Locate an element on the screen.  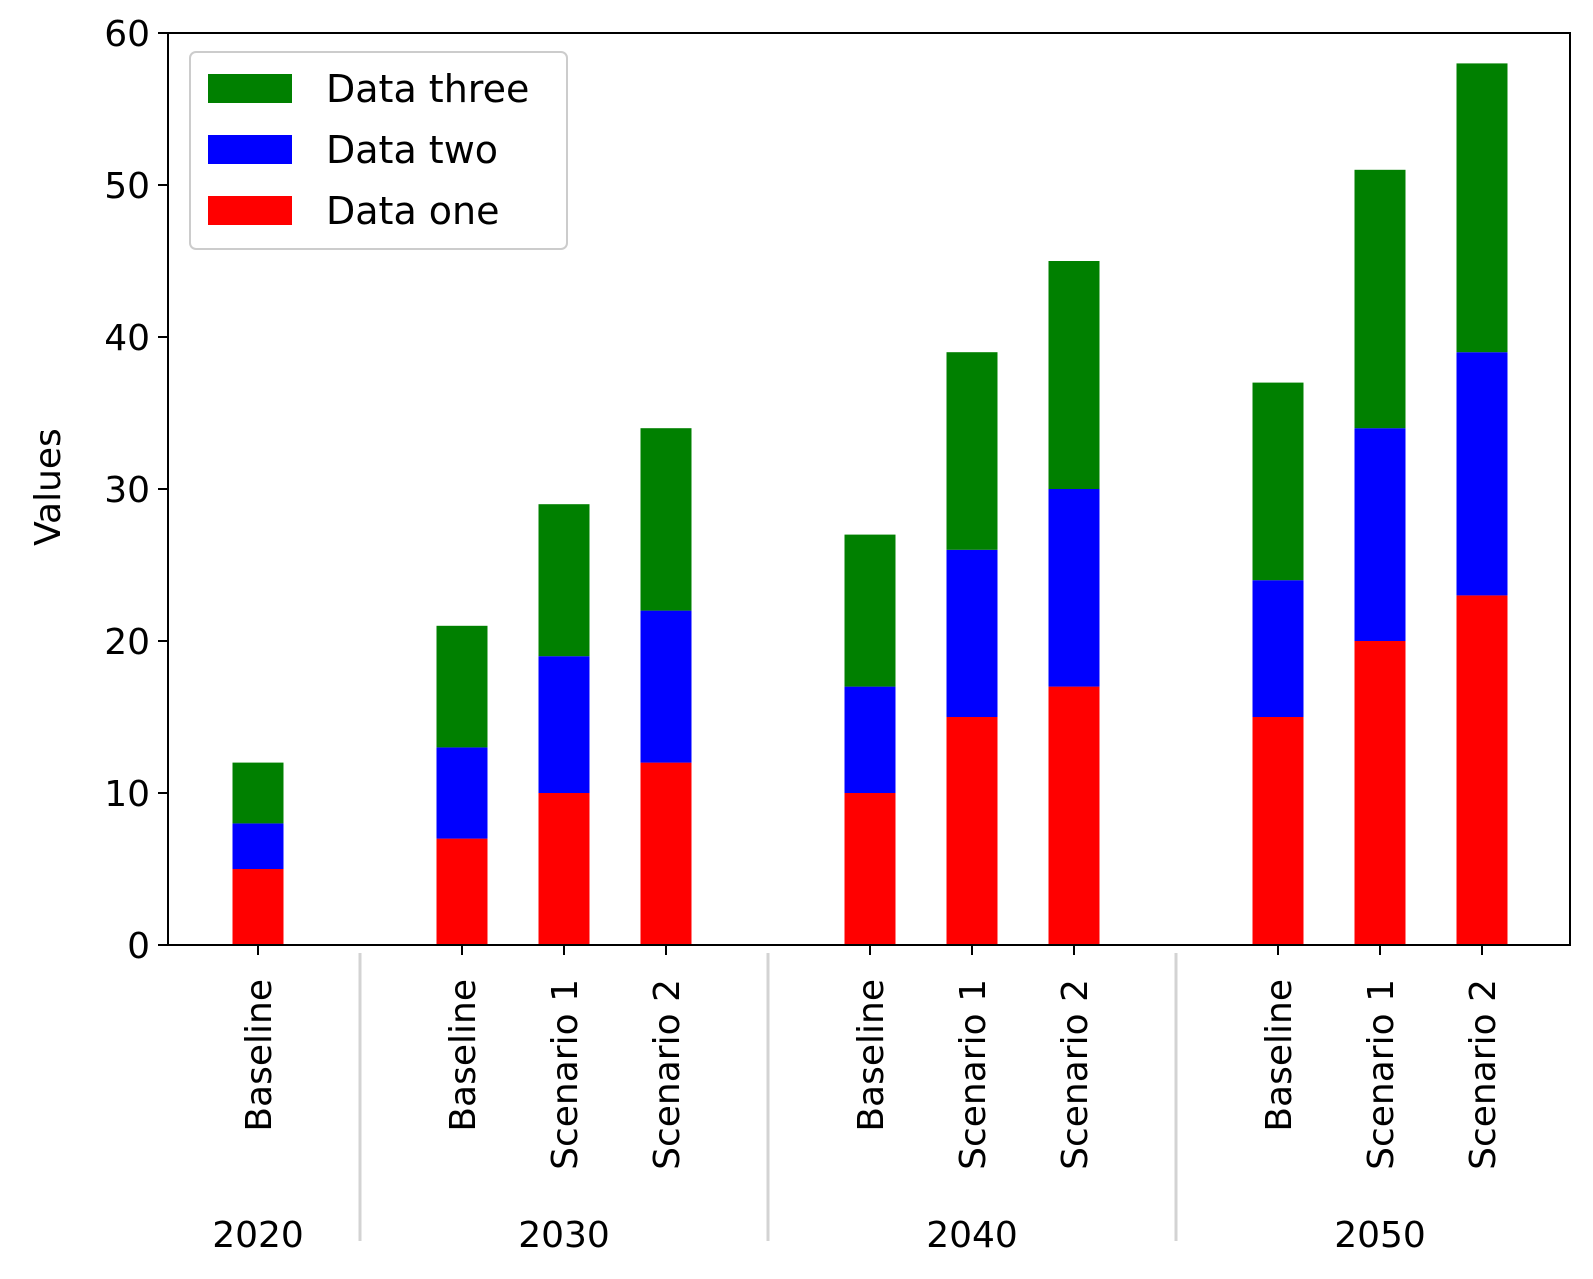
y-tick-label: 50 is located at coordinates (127, 186).